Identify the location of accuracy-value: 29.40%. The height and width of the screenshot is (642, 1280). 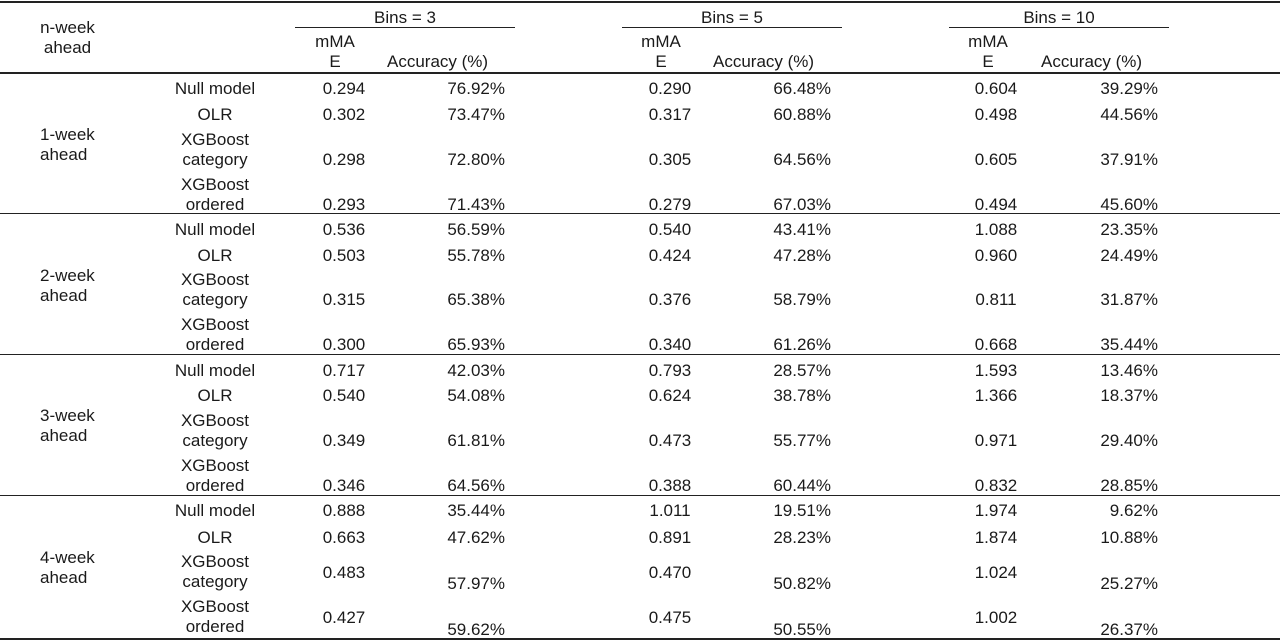
(1129, 440).